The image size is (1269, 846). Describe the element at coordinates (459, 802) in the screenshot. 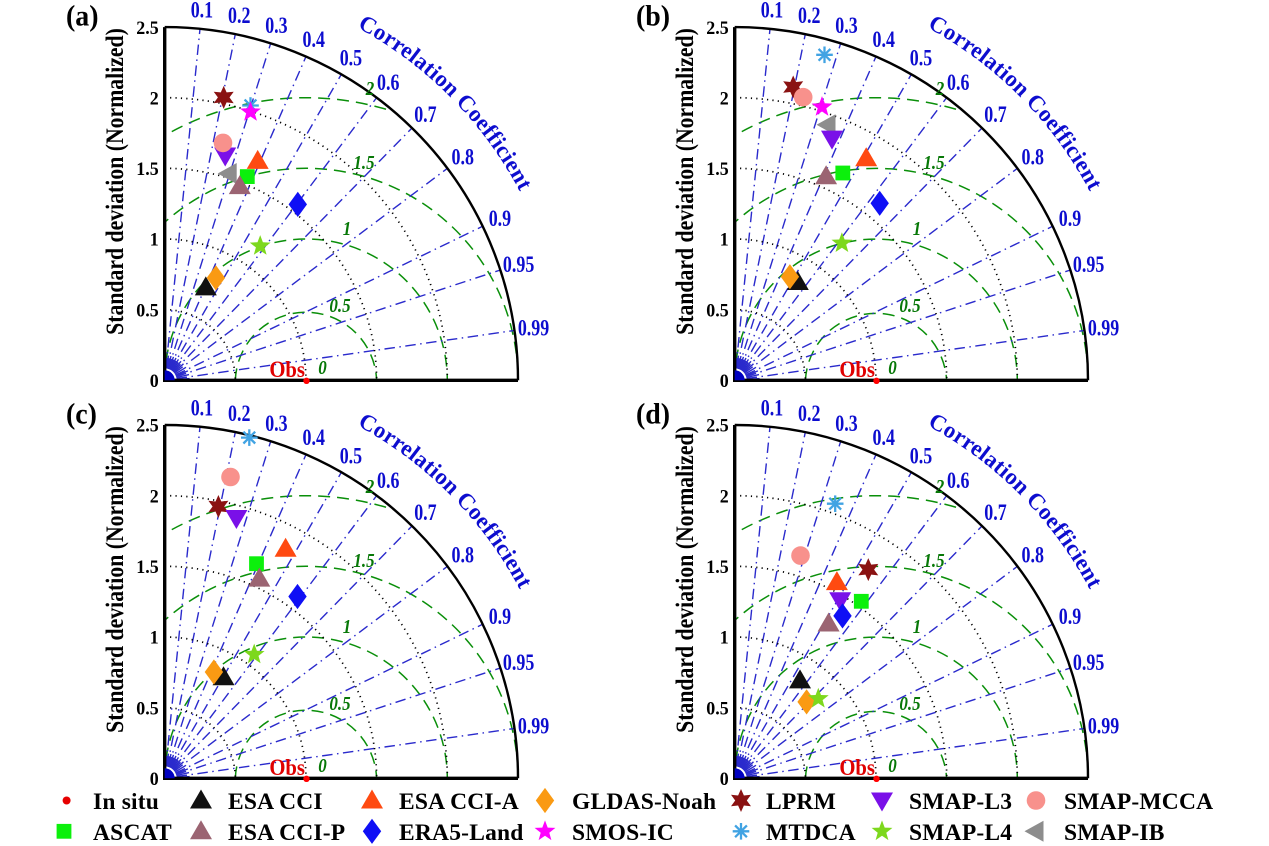

I see `svg-text: ESA CCI-A` at that location.